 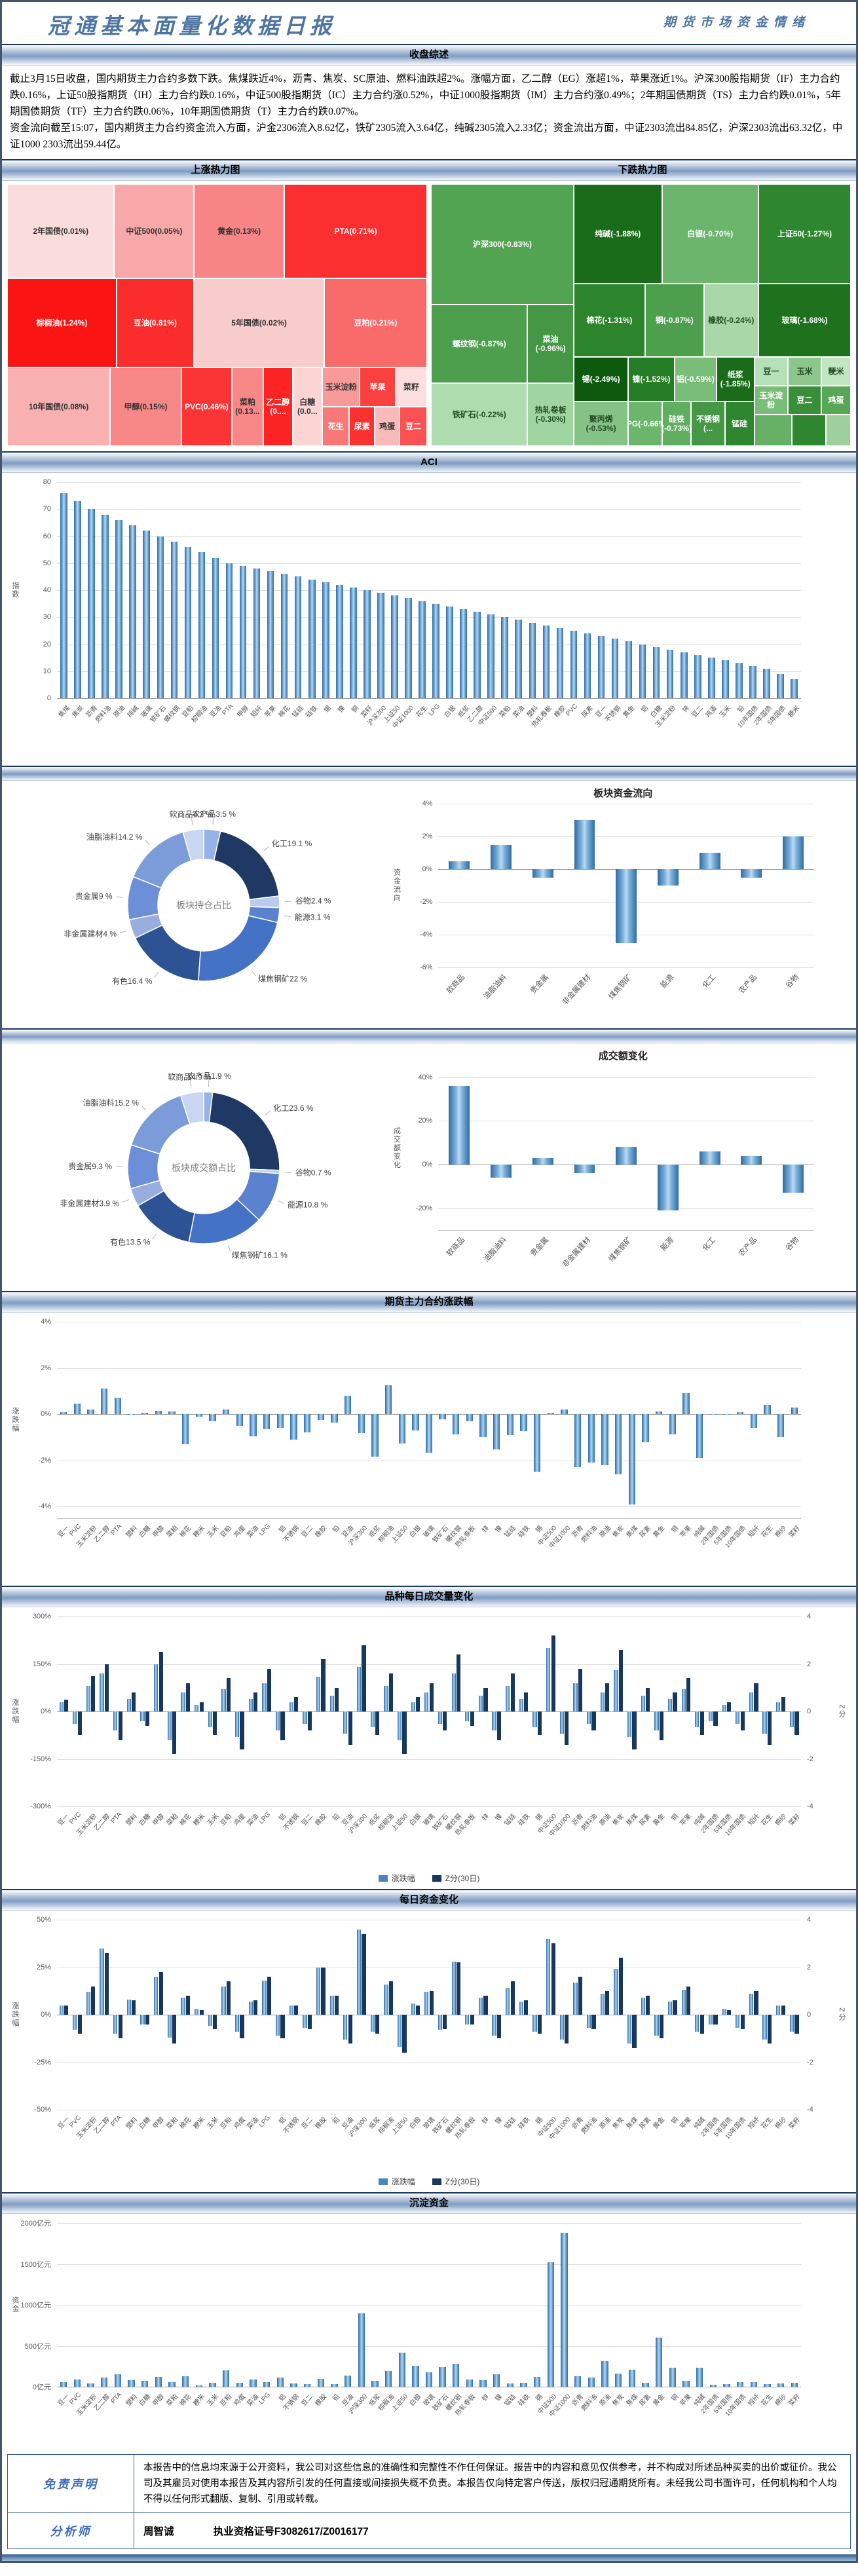 What do you see at coordinates (411, 387) in the screenshot?
I see `treemap-tile: 菜籽` at bounding box center [411, 387].